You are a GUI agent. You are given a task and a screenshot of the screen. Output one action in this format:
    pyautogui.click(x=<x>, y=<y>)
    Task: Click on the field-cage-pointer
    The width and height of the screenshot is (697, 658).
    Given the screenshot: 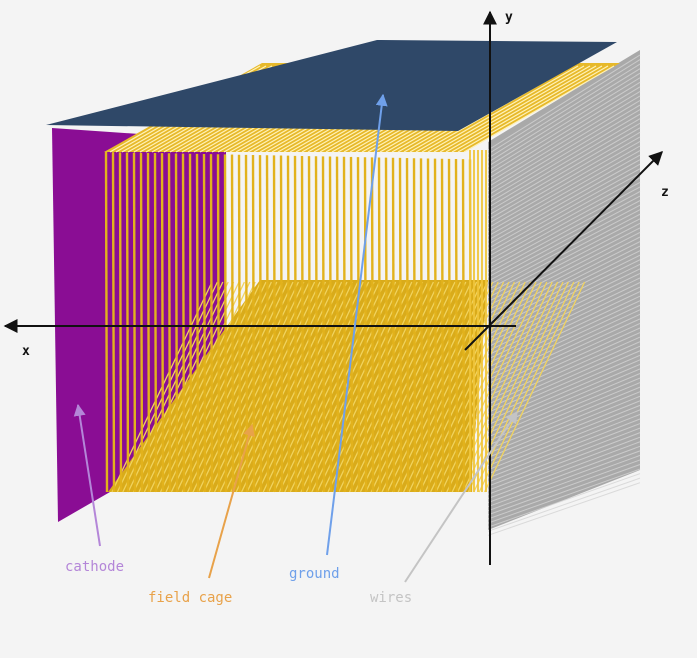 What is the action you would take?
    pyautogui.click(x=231, y=501)
    